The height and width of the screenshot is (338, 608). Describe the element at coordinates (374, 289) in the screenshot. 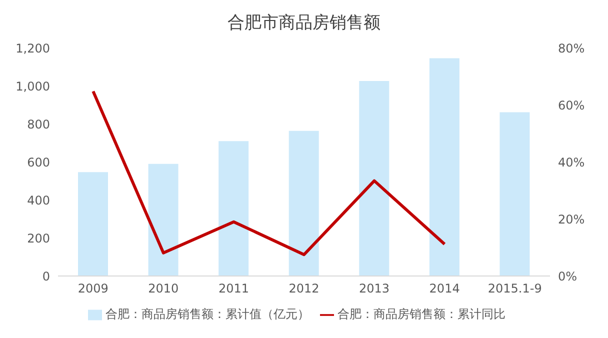

I see `x-tick-label: 2013` at that location.